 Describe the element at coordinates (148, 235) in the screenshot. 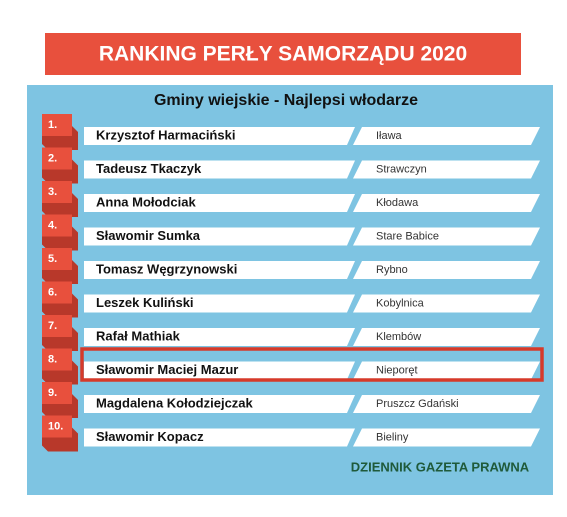

I see `name: Sławomir Sumka` at that location.